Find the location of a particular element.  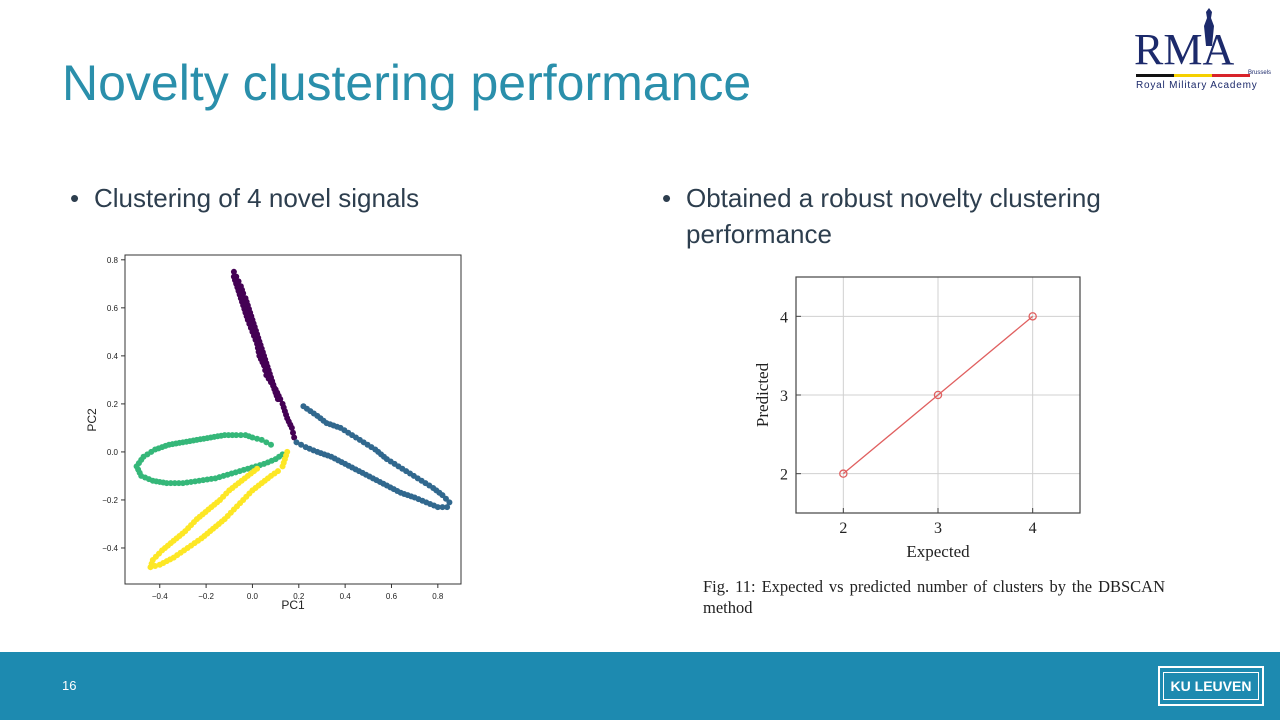

statue-icon is located at coordinates (1209, 27).